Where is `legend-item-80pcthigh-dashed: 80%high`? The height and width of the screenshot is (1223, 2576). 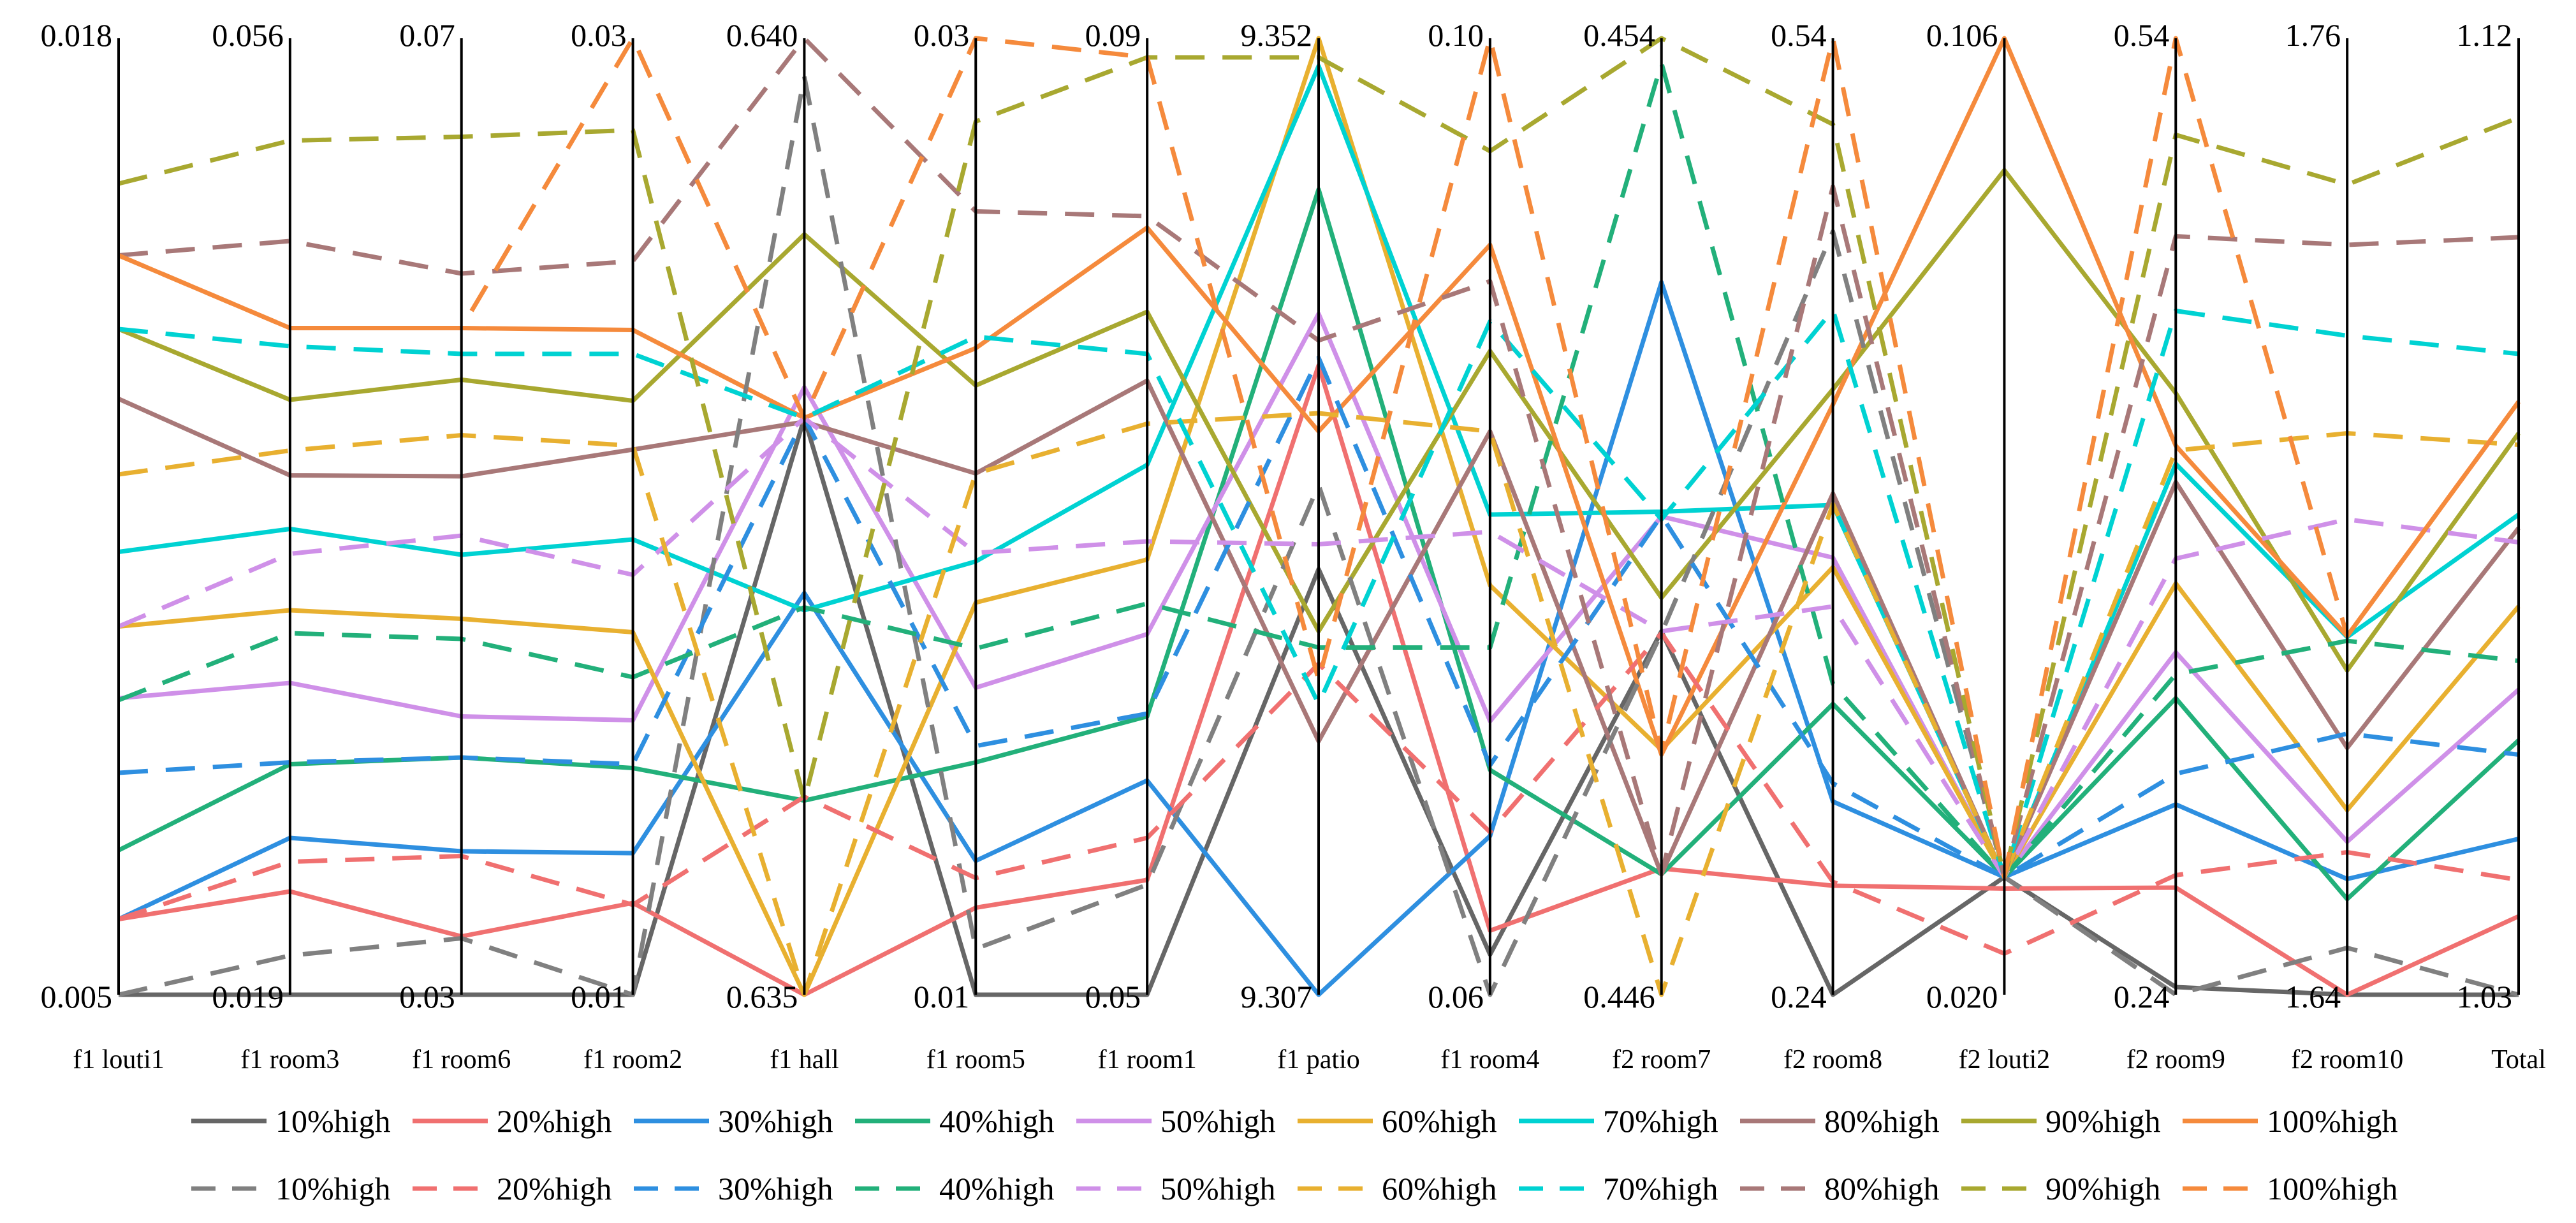
legend-item-80pcthigh-dashed: 80%high is located at coordinates (1840, 1188).